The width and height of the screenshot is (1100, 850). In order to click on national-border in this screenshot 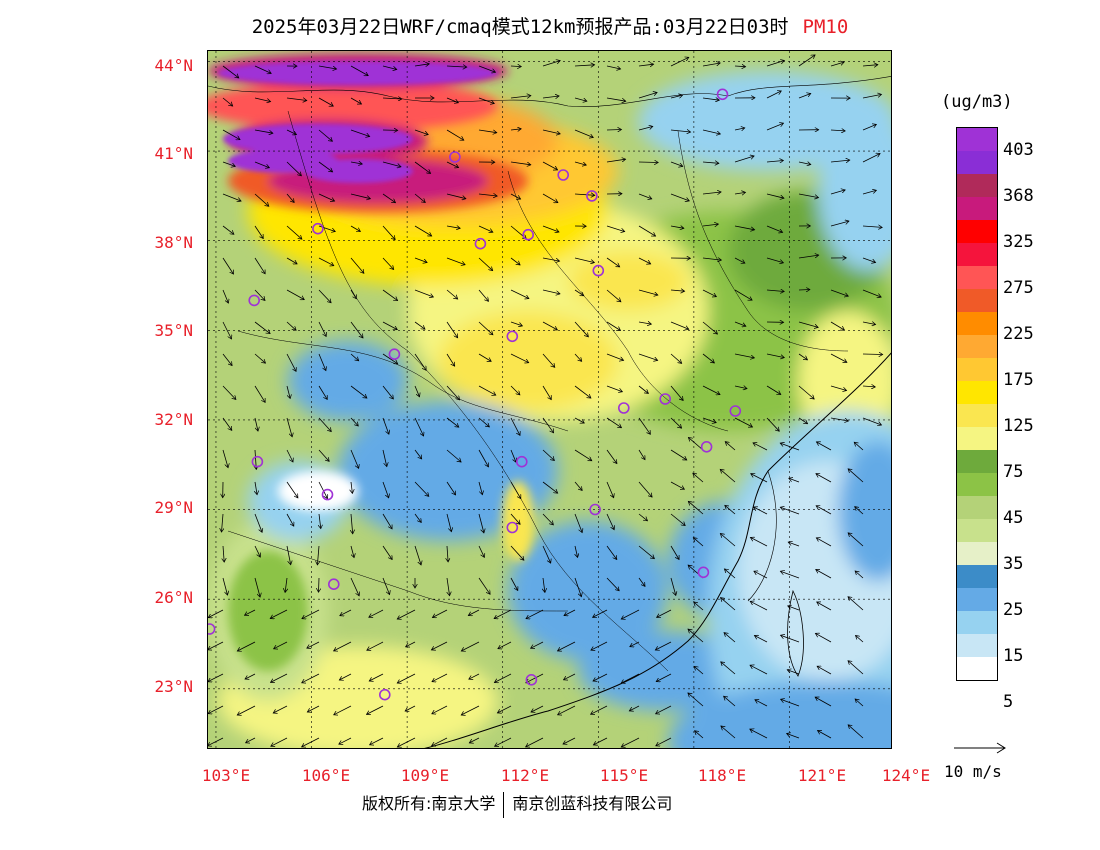, I will do `click(549, 91)`.